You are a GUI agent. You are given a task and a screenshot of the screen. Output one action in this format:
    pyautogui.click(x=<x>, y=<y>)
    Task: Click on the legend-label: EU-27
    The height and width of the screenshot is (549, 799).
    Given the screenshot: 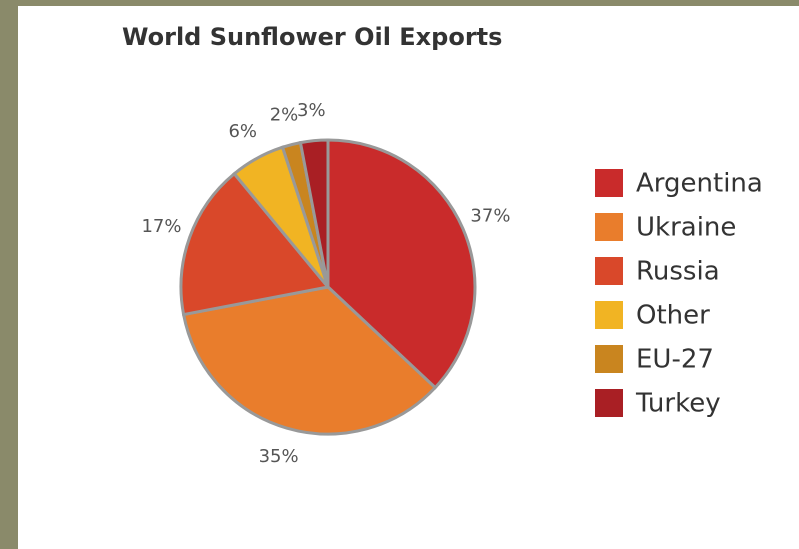 What is the action you would take?
    pyautogui.click(x=675, y=360)
    